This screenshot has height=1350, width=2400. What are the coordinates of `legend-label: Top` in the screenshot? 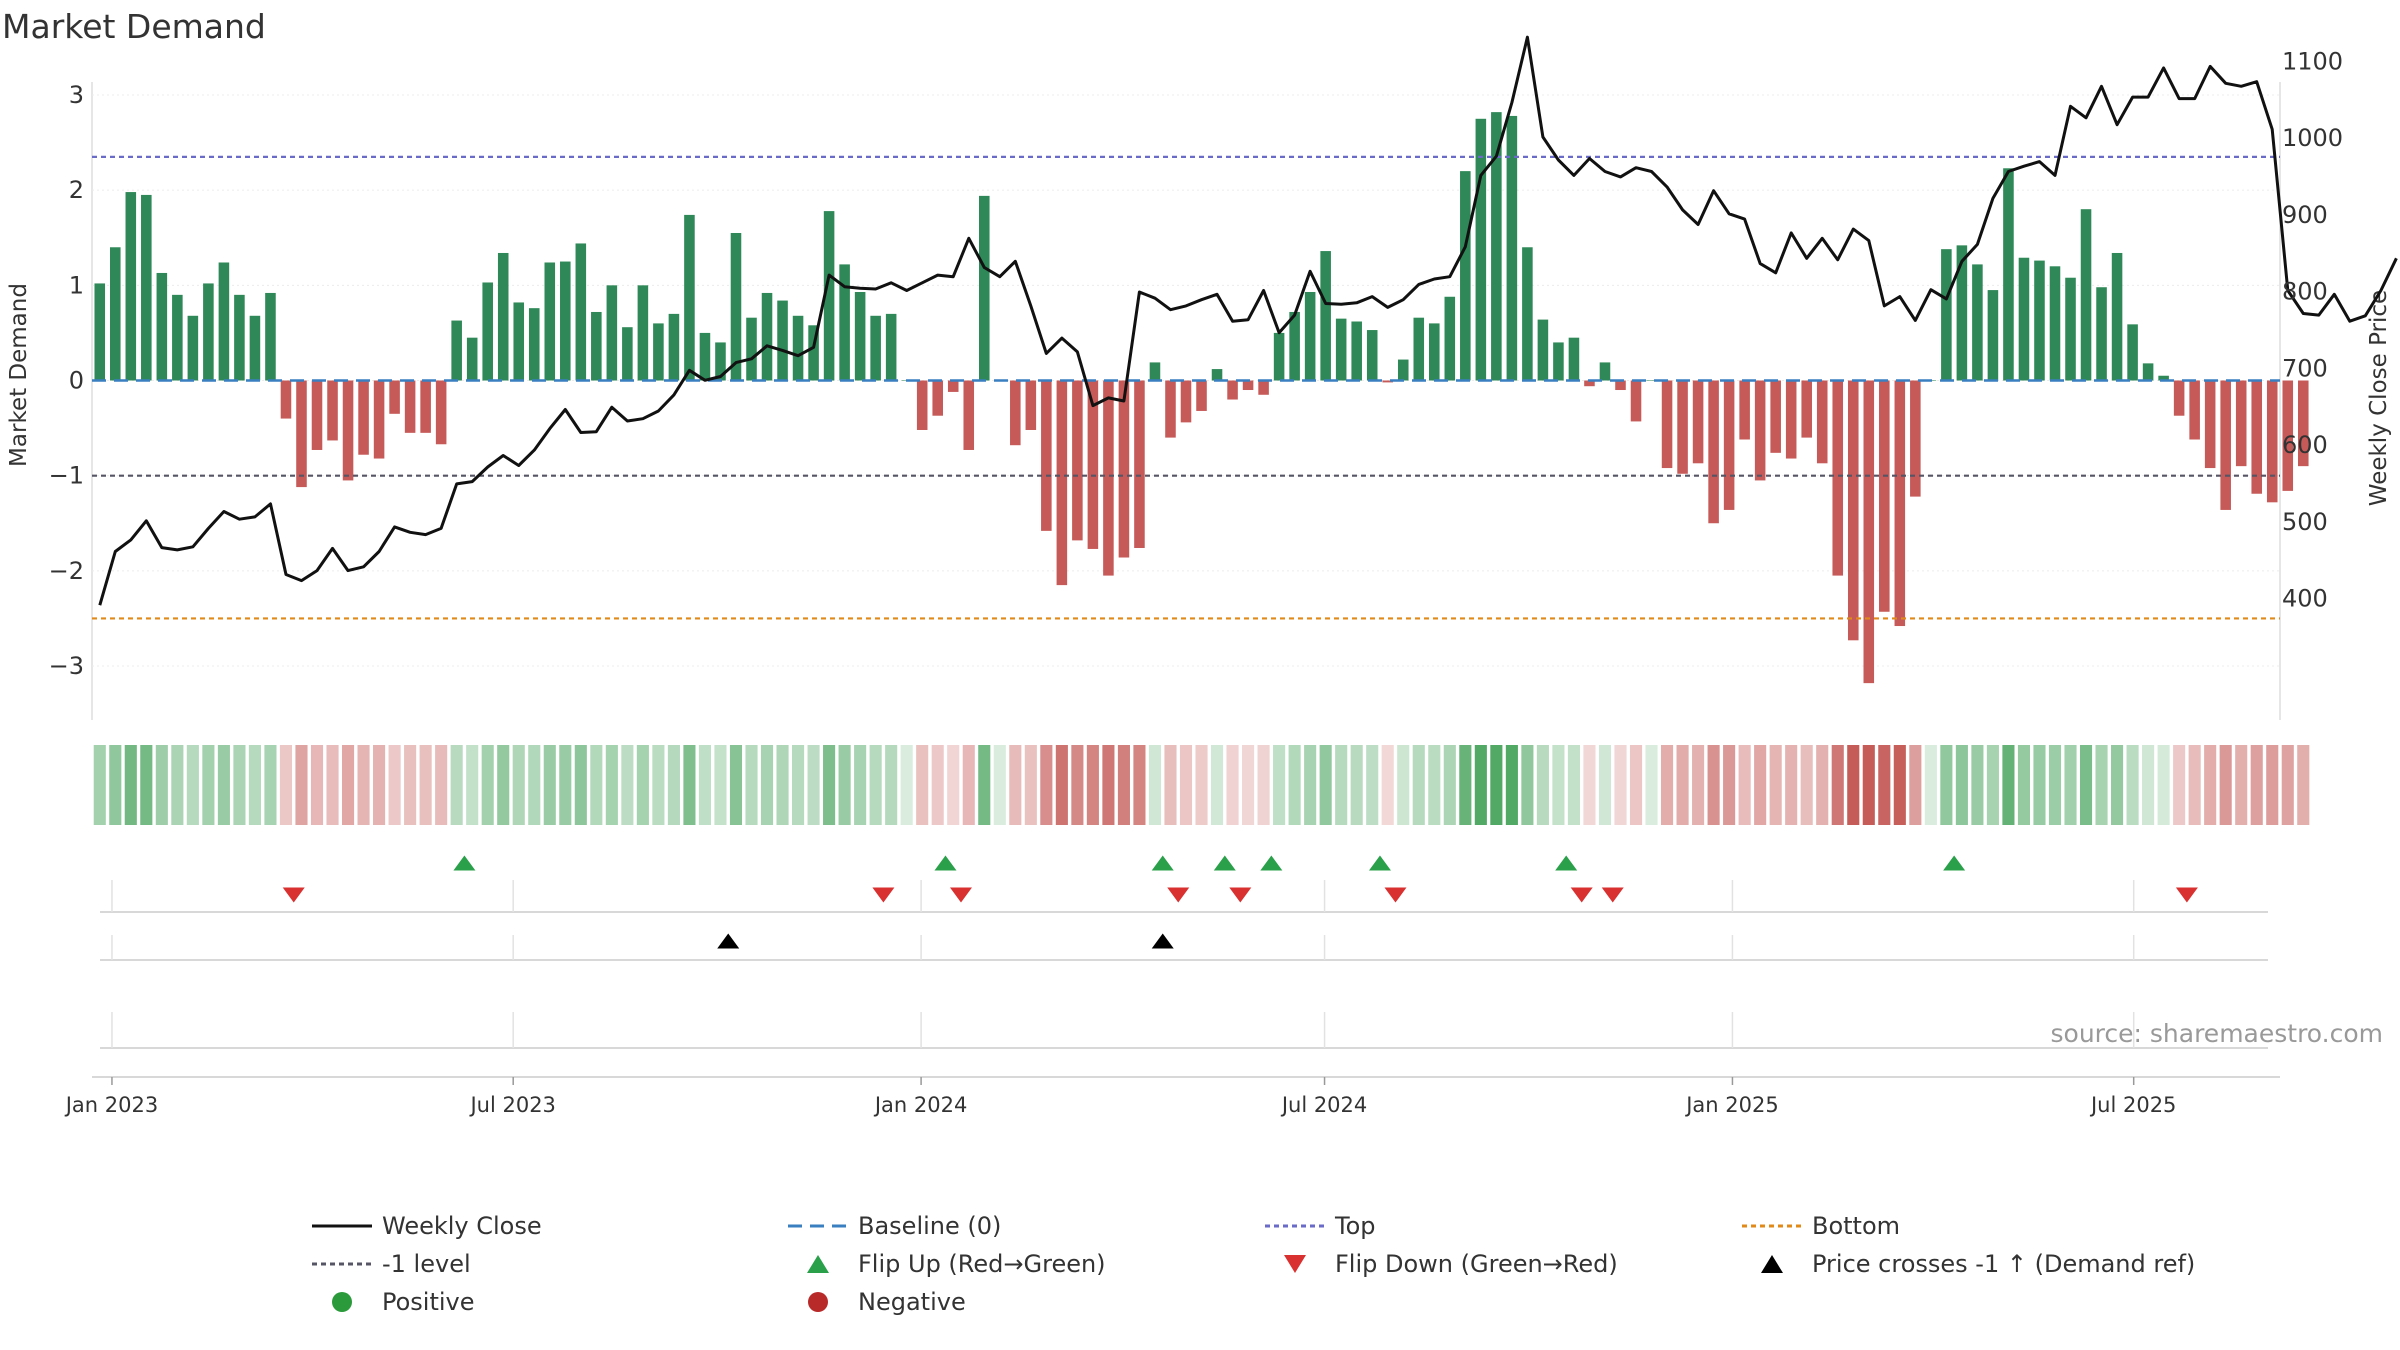 It's located at (1355, 1226).